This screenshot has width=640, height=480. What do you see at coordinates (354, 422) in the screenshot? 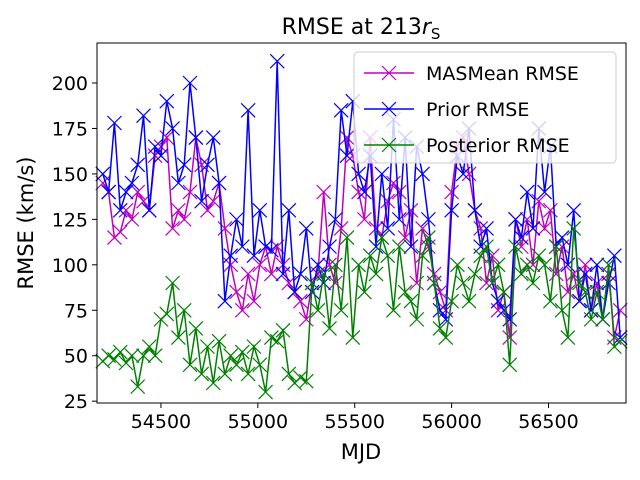
I see `x-tick-label: 55500` at bounding box center [354, 422].